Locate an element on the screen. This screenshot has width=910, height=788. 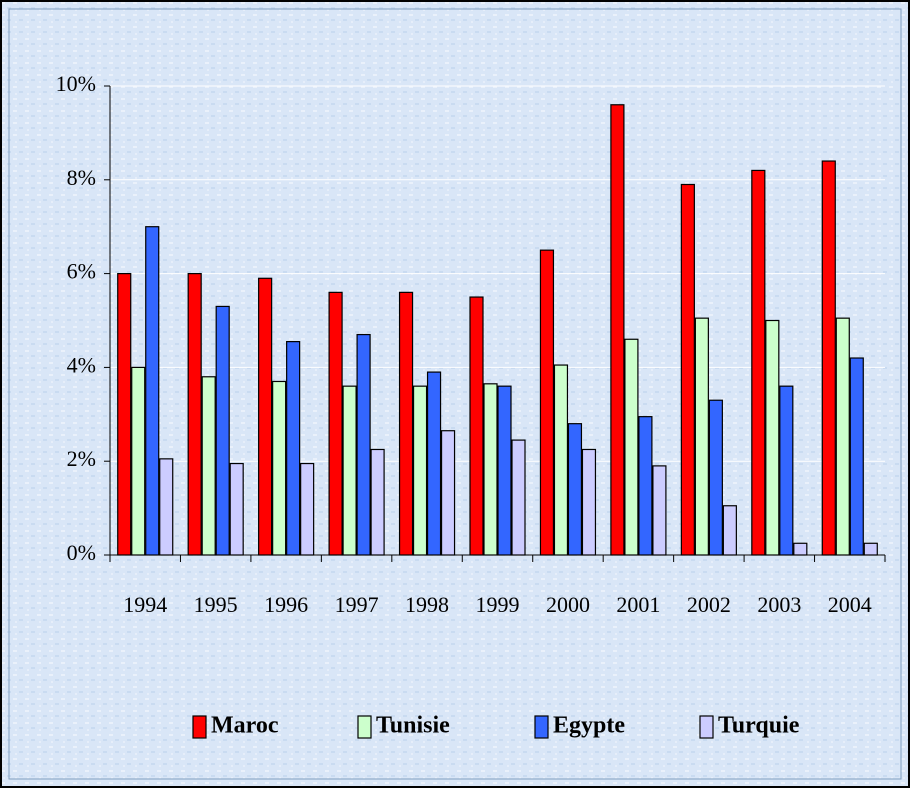
x-tick-label: 2004 is located at coordinates (850, 604).